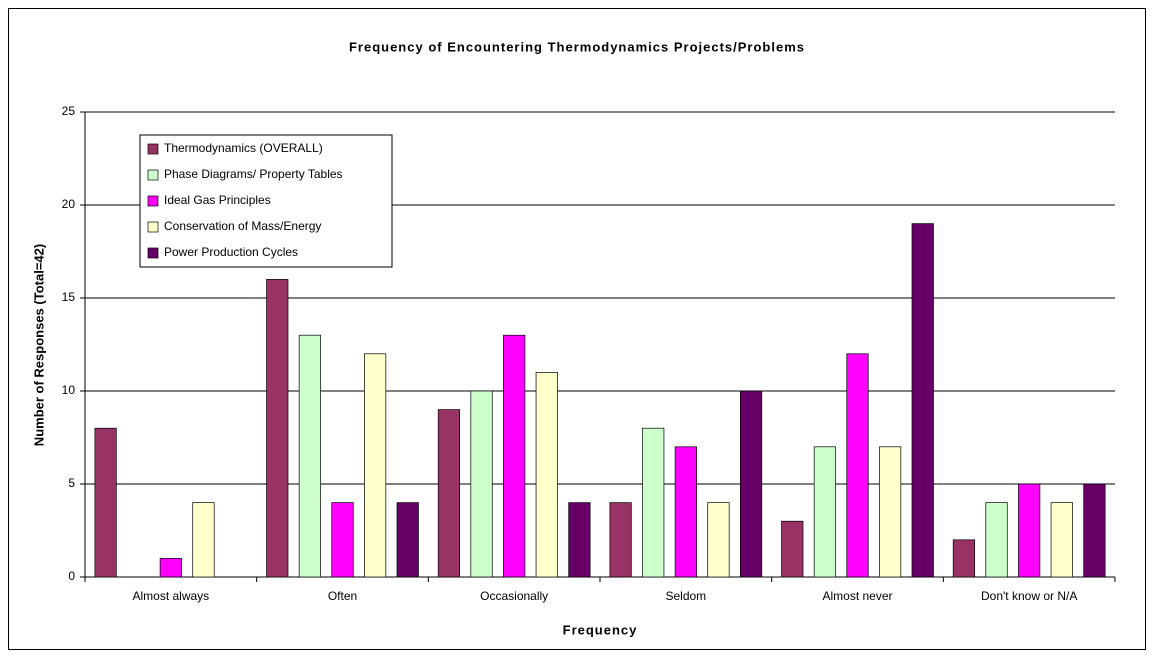 This screenshot has width=1154, height=658. Describe the element at coordinates (217, 200) in the screenshot. I see `legend-label: Ideal Gas Principles` at that location.